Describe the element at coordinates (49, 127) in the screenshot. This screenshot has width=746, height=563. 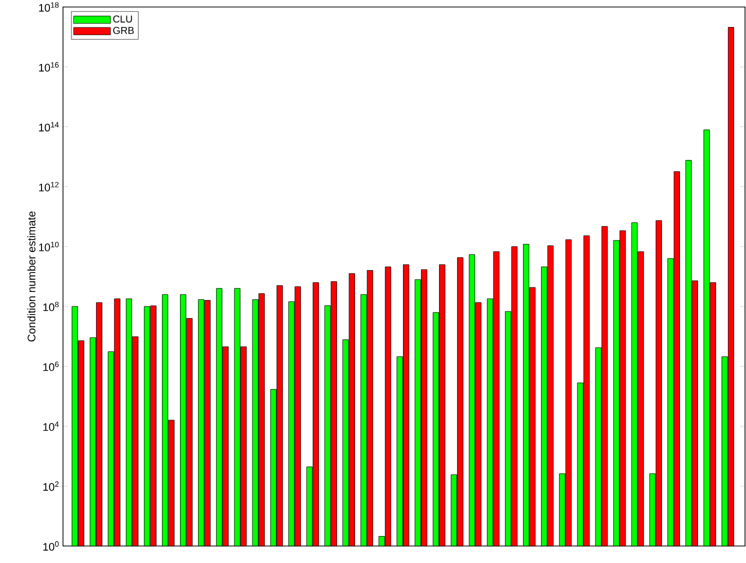
I see `y-tick-label: 10$^{14}$` at that location.